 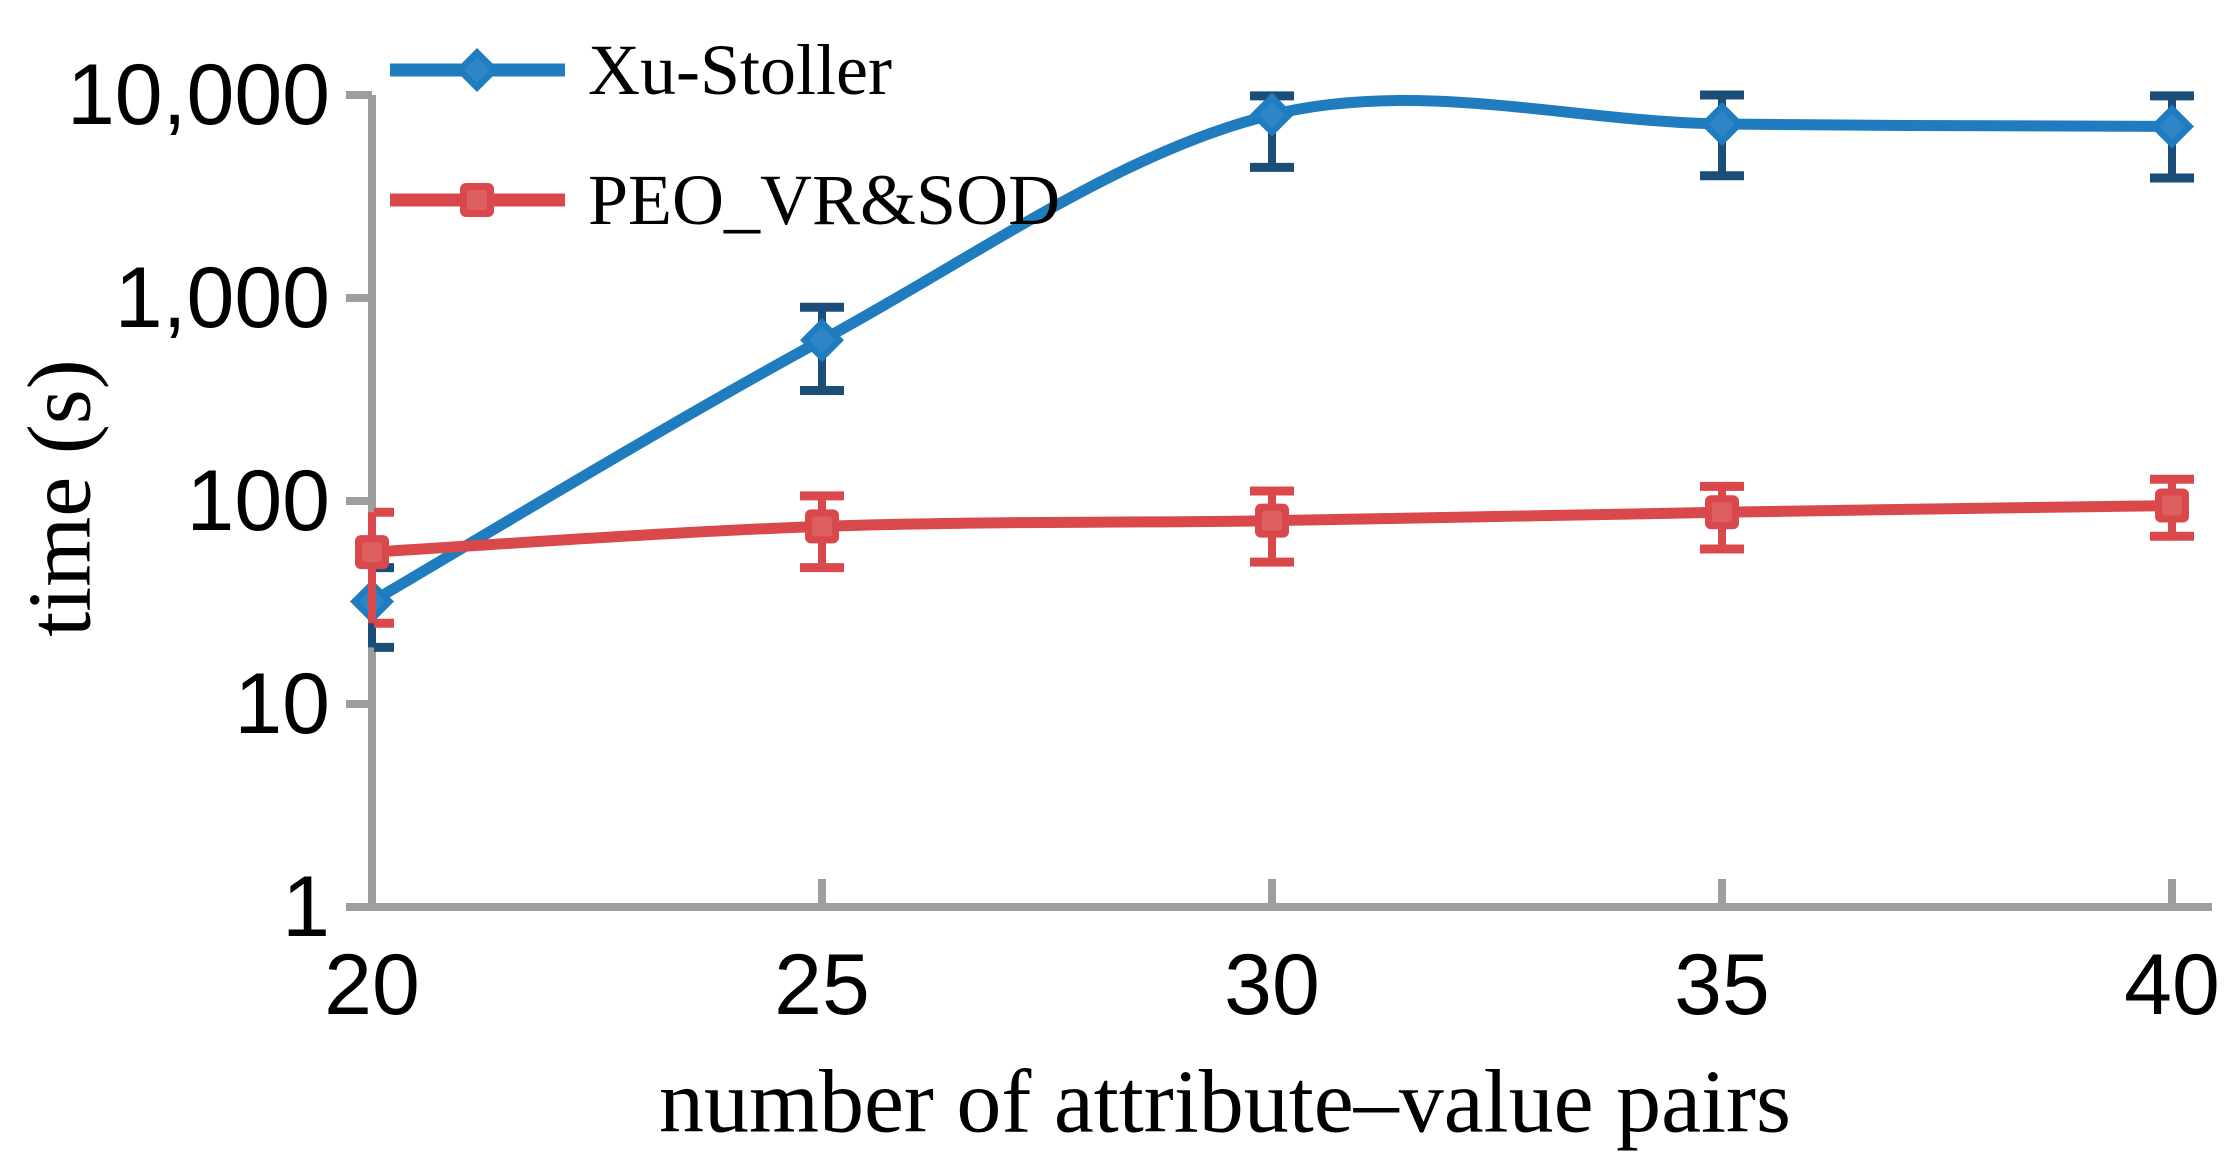 I want to click on x-axis-title: number of attribute–value pairs, so click(x=1225, y=1102).